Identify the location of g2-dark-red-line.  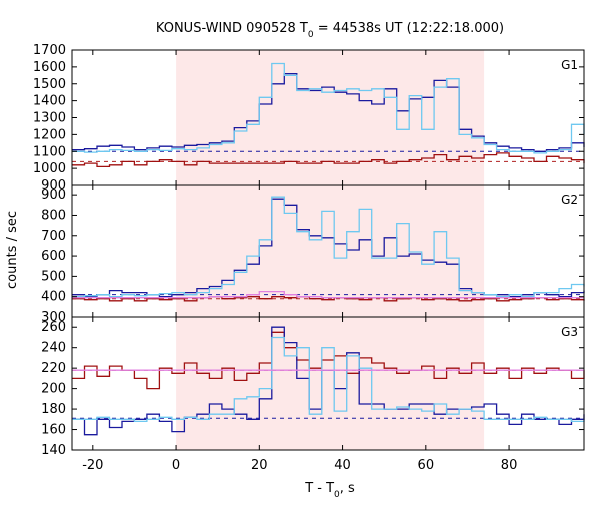
(328, 299).